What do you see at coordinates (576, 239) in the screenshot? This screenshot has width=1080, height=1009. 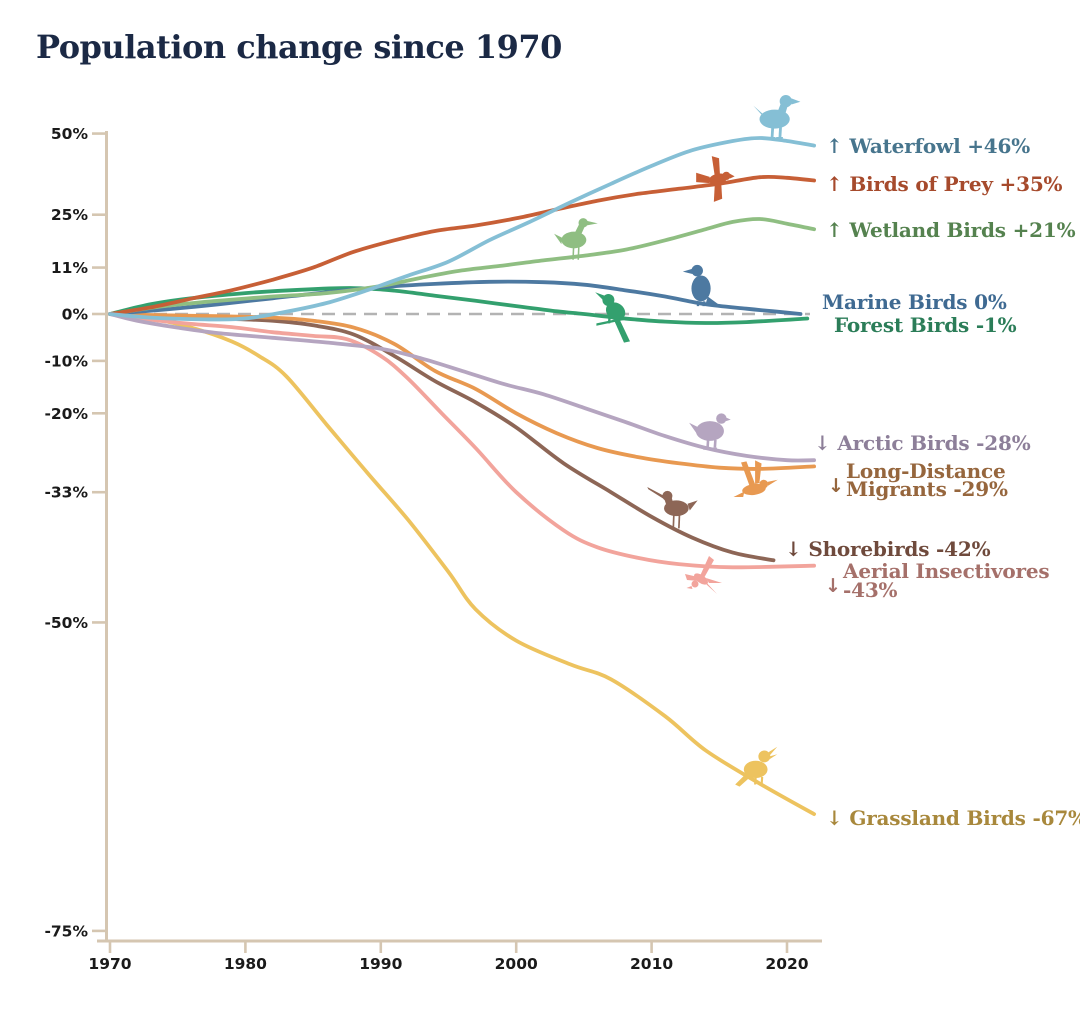 I see `heron-icon` at bounding box center [576, 239].